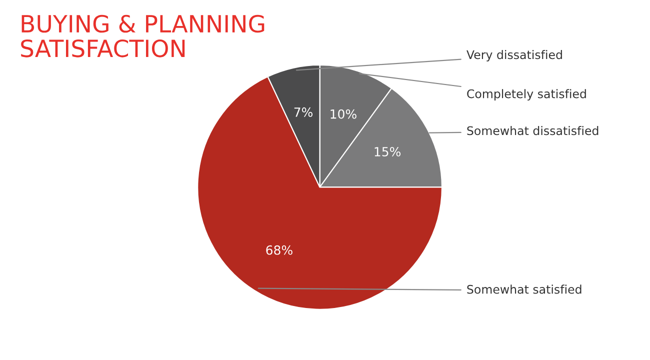  Describe the element at coordinates (142, 36) in the screenshot. I see `chart-title: BUYING & PLANNING SATISFACTION` at that location.